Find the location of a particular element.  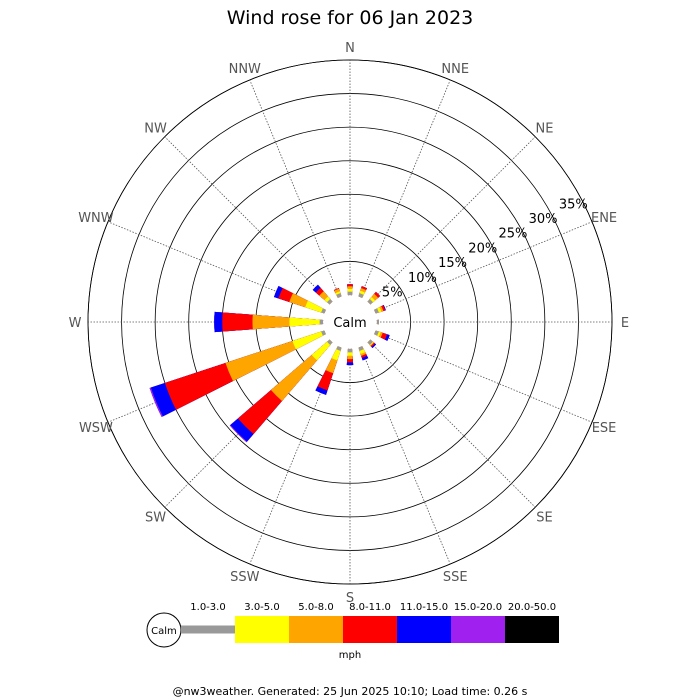

calm-center: Calm is located at coordinates (350, 322).